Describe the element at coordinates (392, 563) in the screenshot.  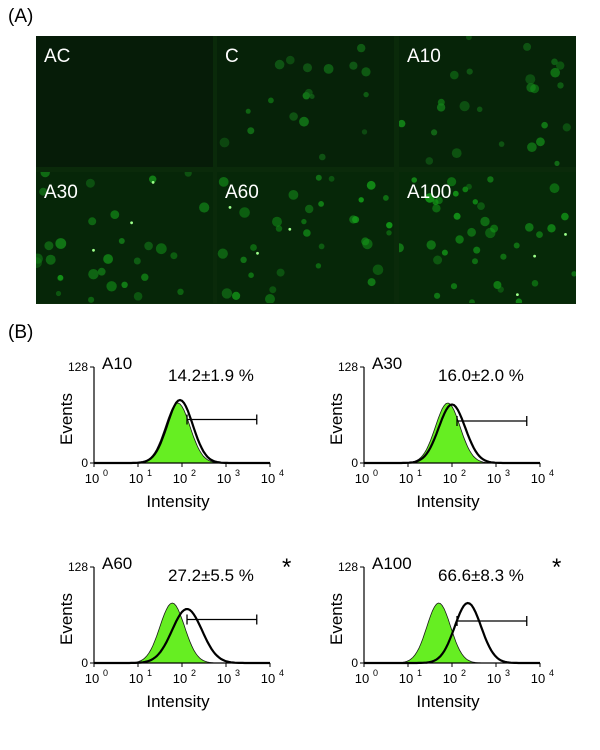
I see `histogram-title: A100` at that location.